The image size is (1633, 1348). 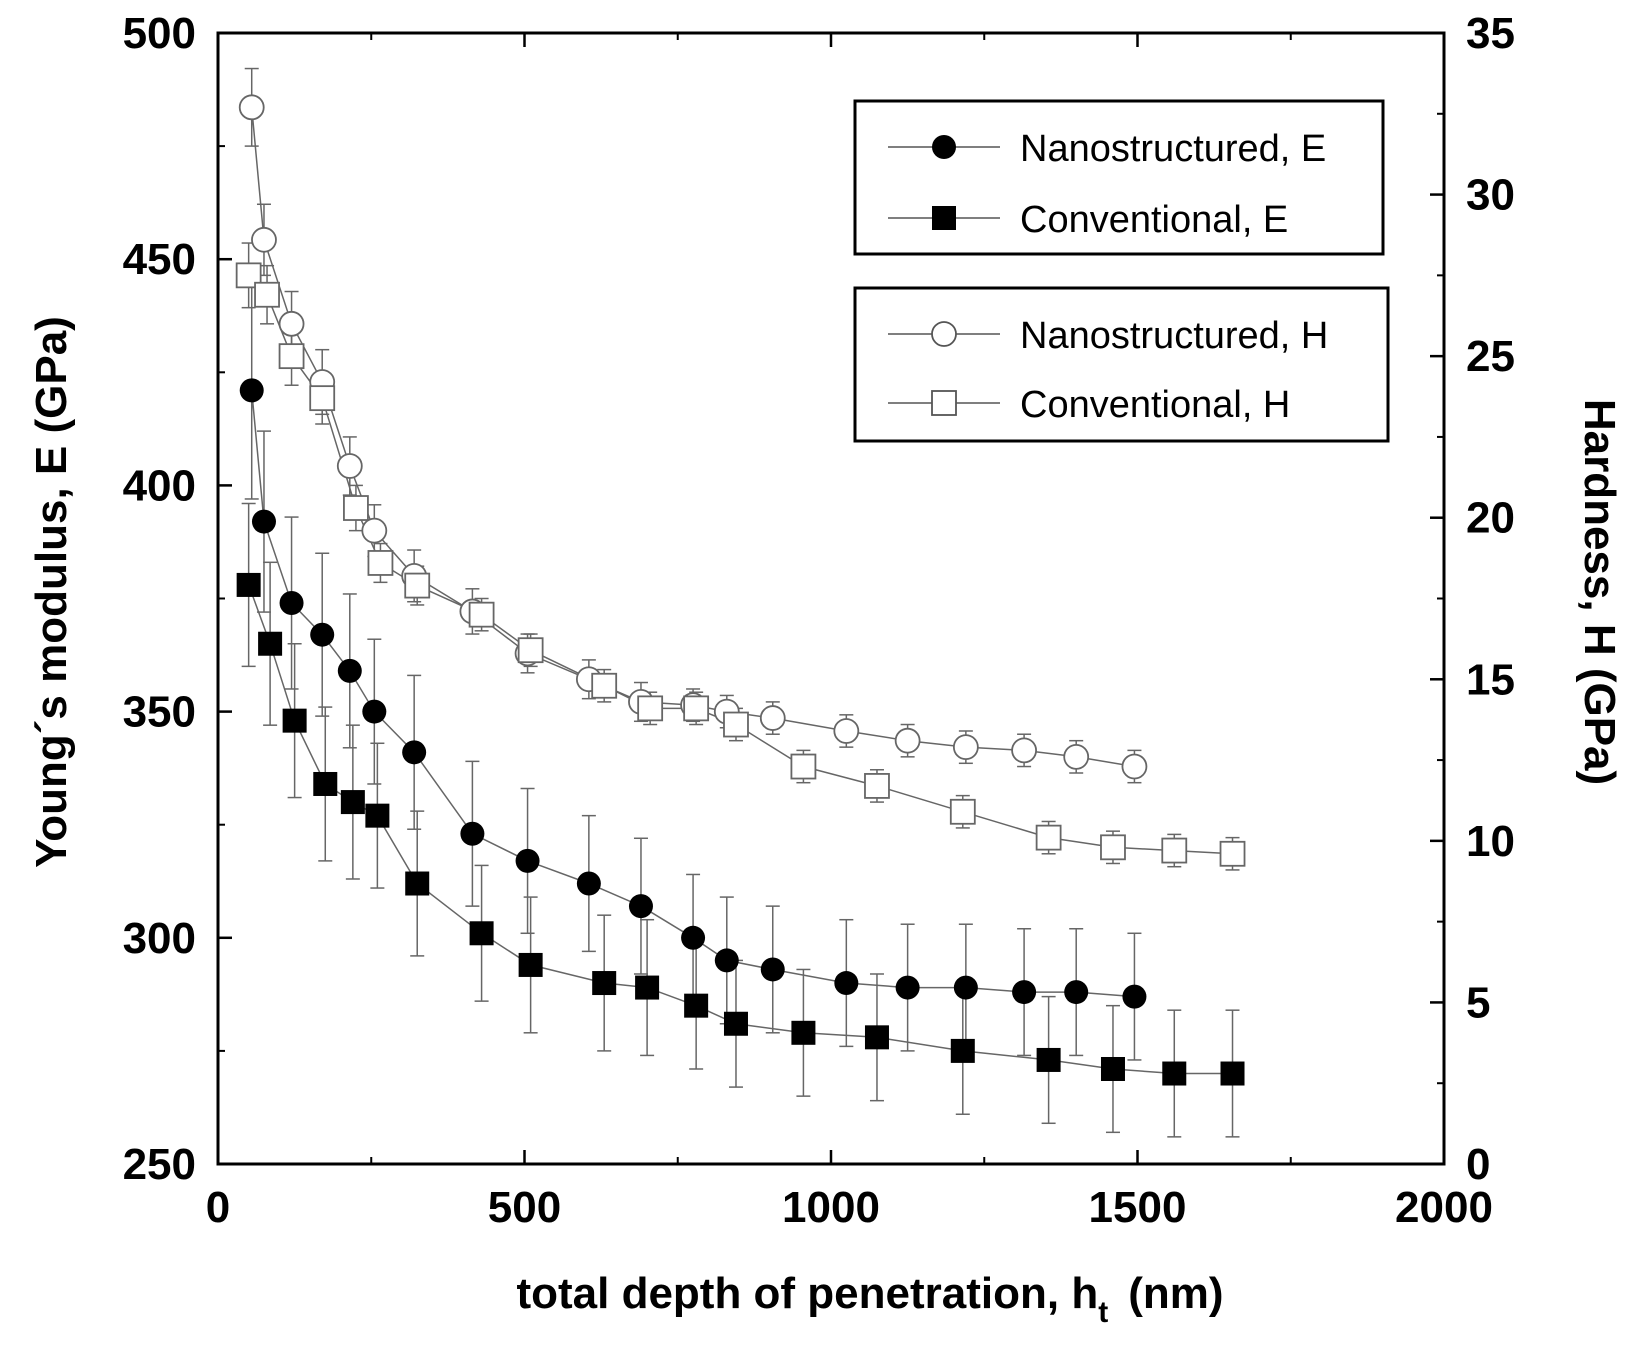 I want to click on legend-modulus-box, so click(x=1119, y=177).